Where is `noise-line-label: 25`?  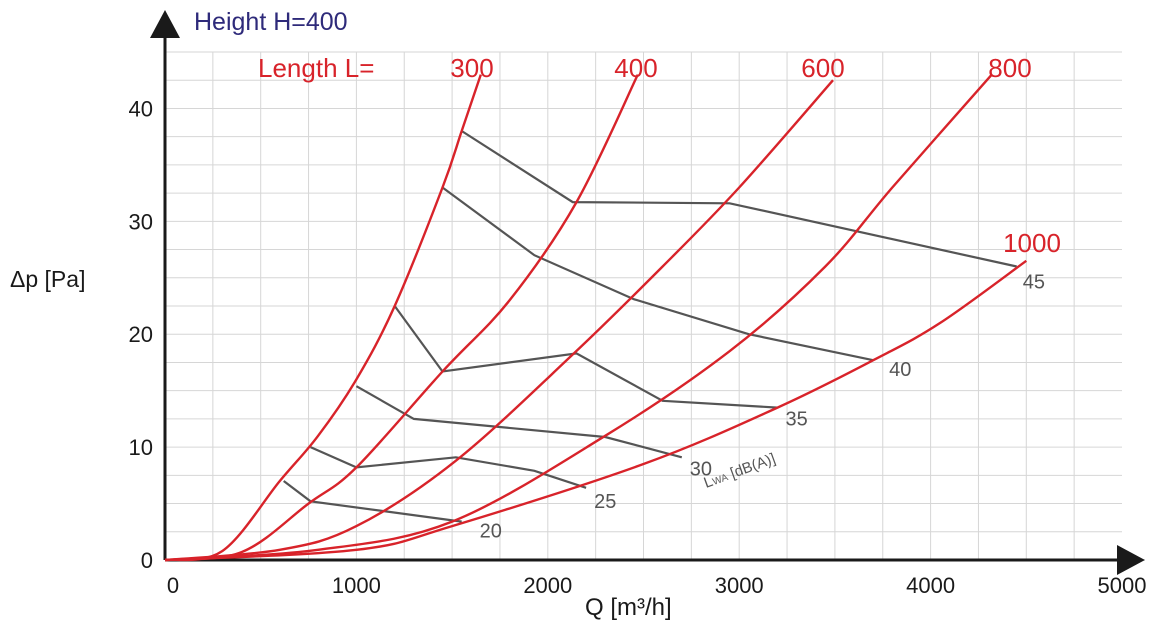 noise-line-label: 25 is located at coordinates (605, 502).